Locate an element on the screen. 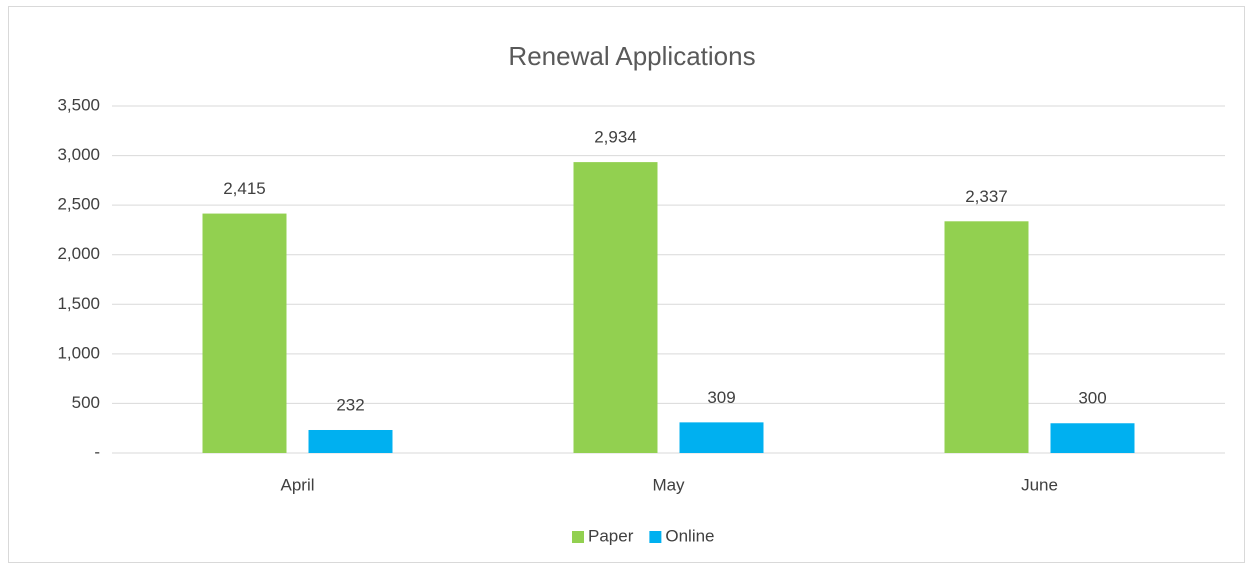 This screenshot has width=1253, height=569. legend-label: Online is located at coordinates (689, 535).